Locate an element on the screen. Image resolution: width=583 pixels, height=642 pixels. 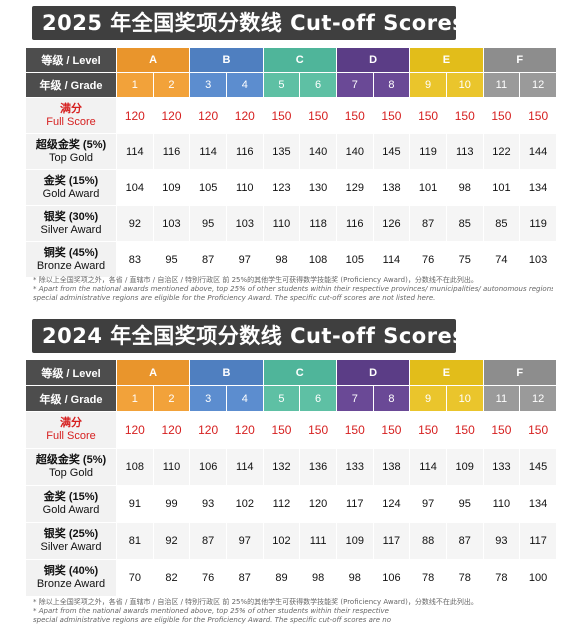
grade-cell: 6 is located at coordinates (318, 398).